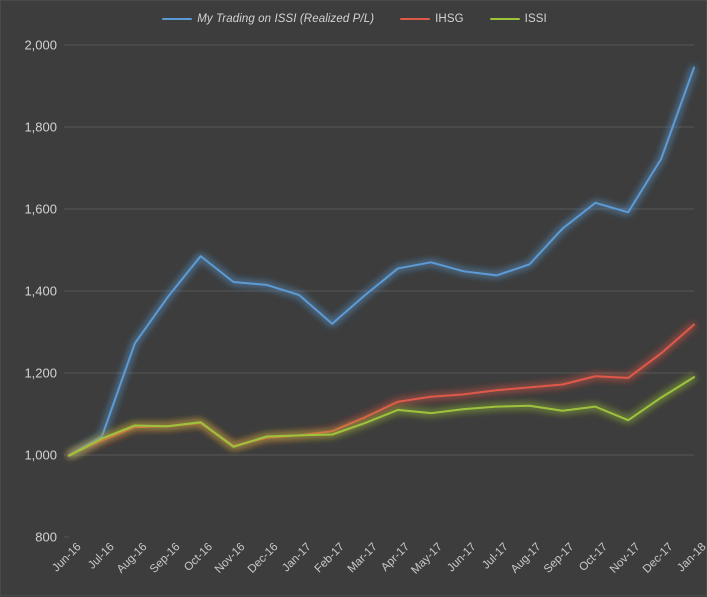  Describe the element at coordinates (40, 291) in the screenshot. I see `y-axis-tick-label: 1,400` at that location.